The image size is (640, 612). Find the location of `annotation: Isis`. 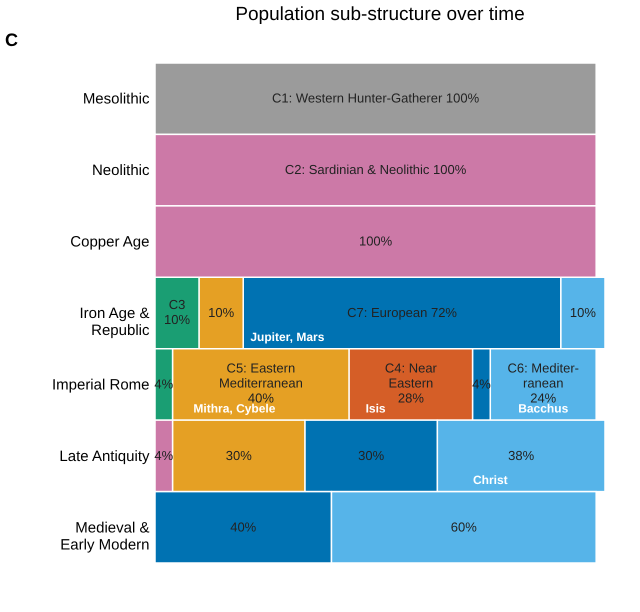

annotation: Isis is located at coordinates (376, 408).